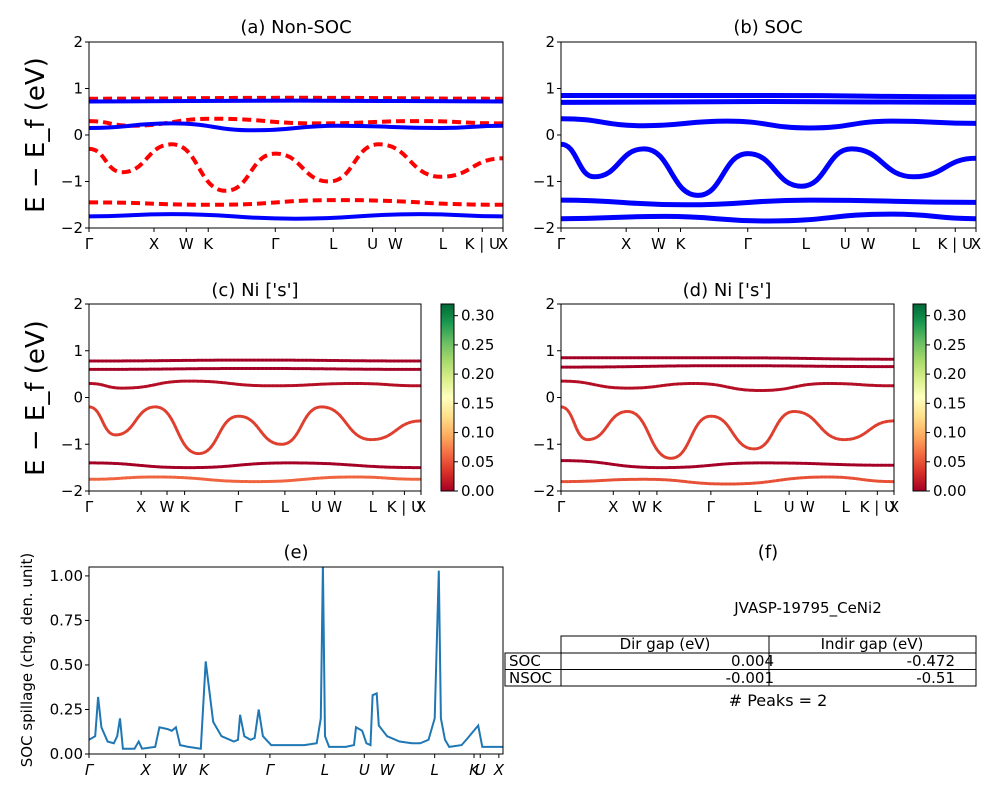 This screenshot has height=800, width=1000. I want to click on gap-table, so click(740, 661).